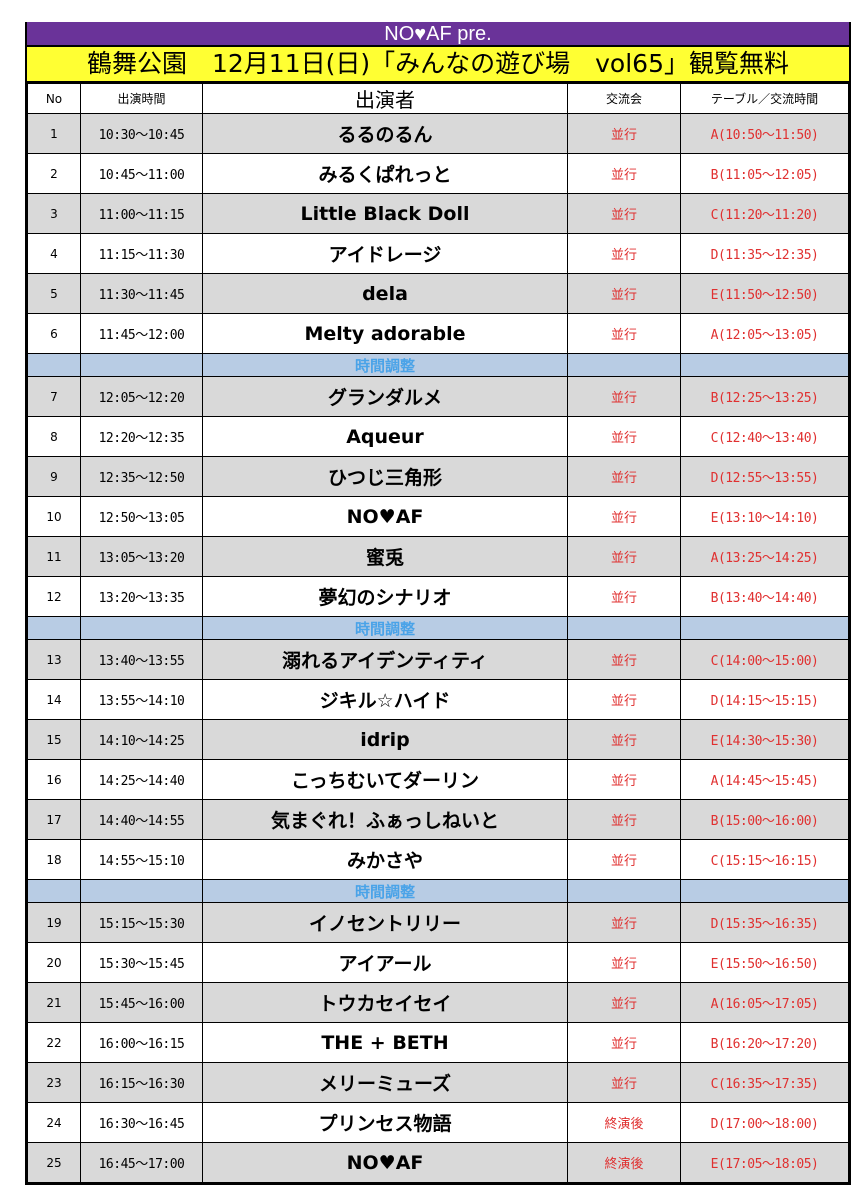 The height and width of the screenshot is (1200, 859). What do you see at coordinates (385, 556) in the screenshot?
I see `performer-name: 蜜兎` at bounding box center [385, 556].